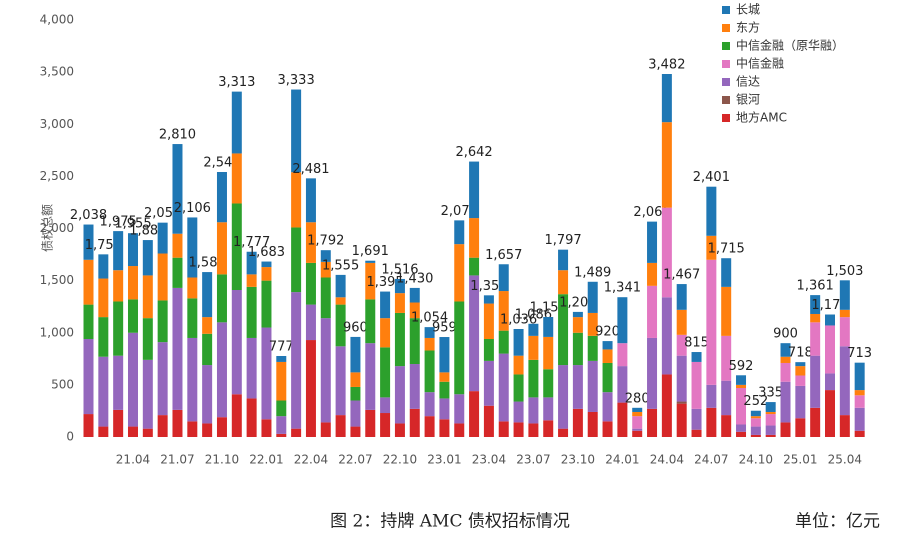 This screenshot has width=900, height=539. Describe the element at coordinates (844, 271) in the screenshot. I see `total-label: 1,503` at that location.